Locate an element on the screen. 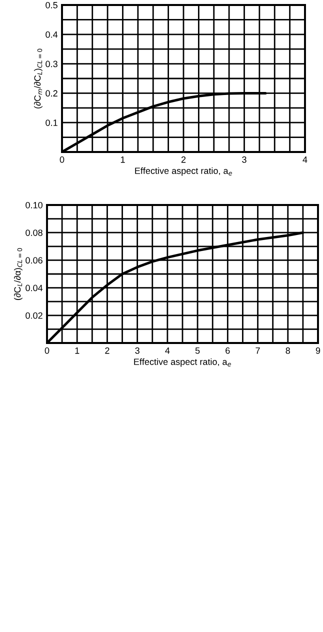 The image size is (323, 632). x-tick-label: 5 is located at coordinates (197, 351).